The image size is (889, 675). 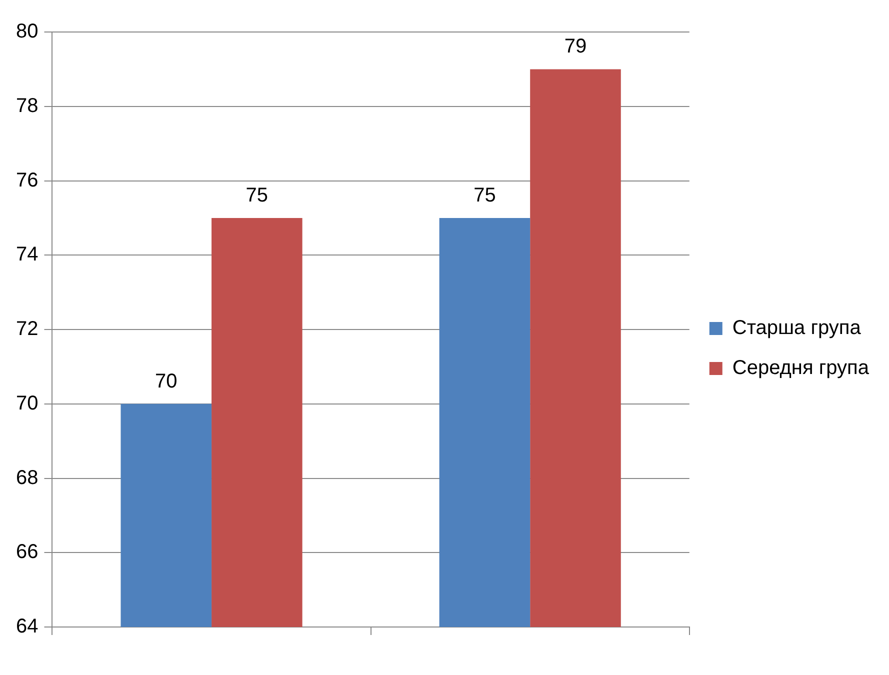 What do you see at coordinates (27, 627) in the screenshot?
I see `y-tick-label: 64` at bounding box center [27, 627].